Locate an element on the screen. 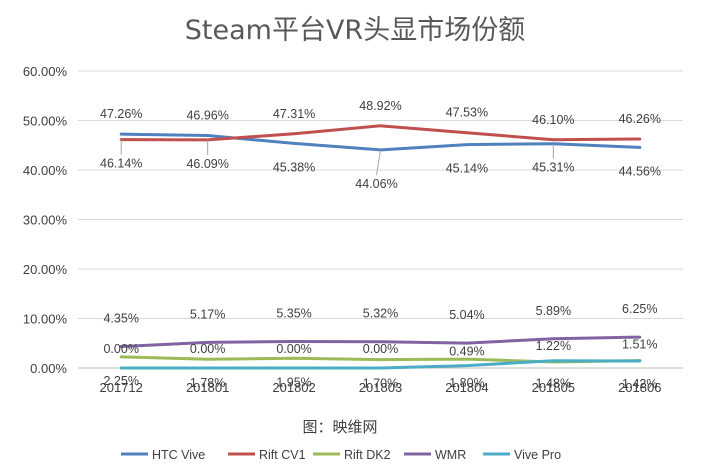  data-label: 5.04% is located at coordinates (466, 315).